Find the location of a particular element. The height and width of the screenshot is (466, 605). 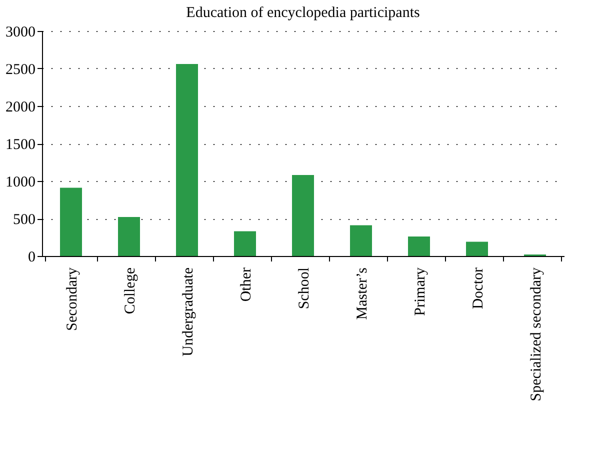

y-tick-label: 2000 is located at coordinates (21, 108).